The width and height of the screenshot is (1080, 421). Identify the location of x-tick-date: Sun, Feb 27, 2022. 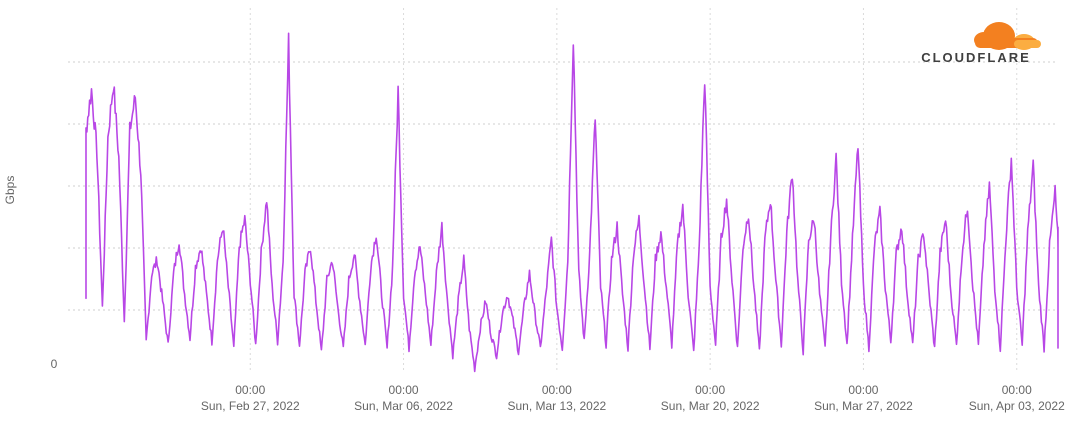
(250, 406).